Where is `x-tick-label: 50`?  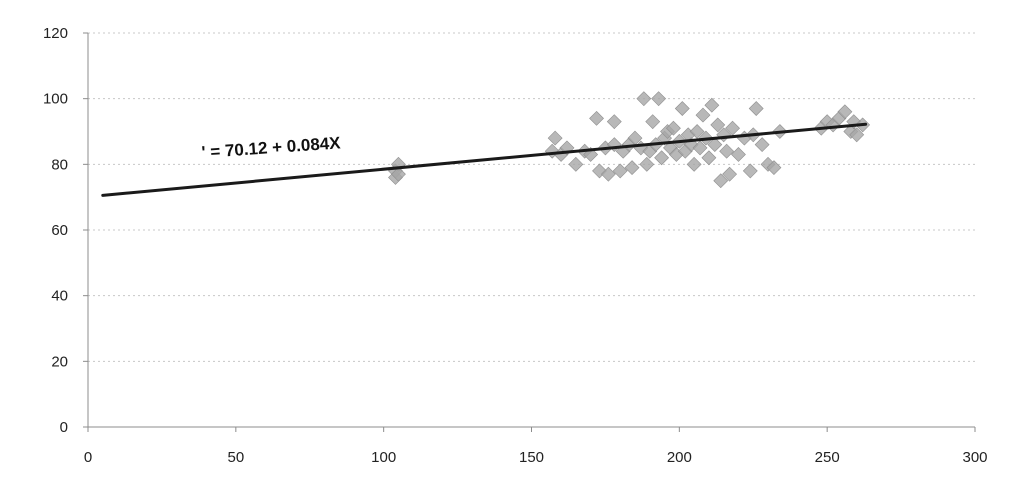 x-tick-label: 50 is located at coordinates (235, 457).